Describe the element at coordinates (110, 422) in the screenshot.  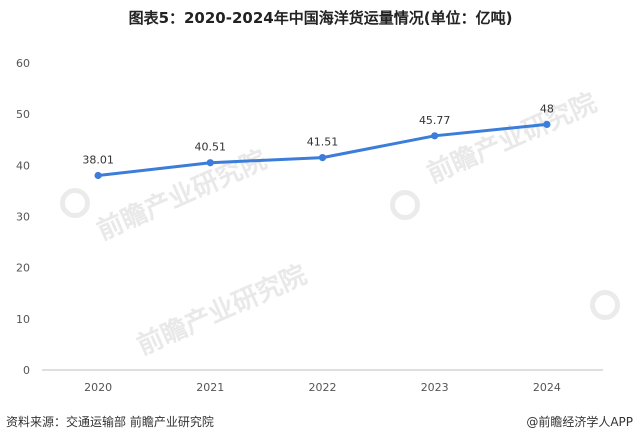
I see `source-note: 资料来源：交通运输部 前瞻产业研究院` at that location.